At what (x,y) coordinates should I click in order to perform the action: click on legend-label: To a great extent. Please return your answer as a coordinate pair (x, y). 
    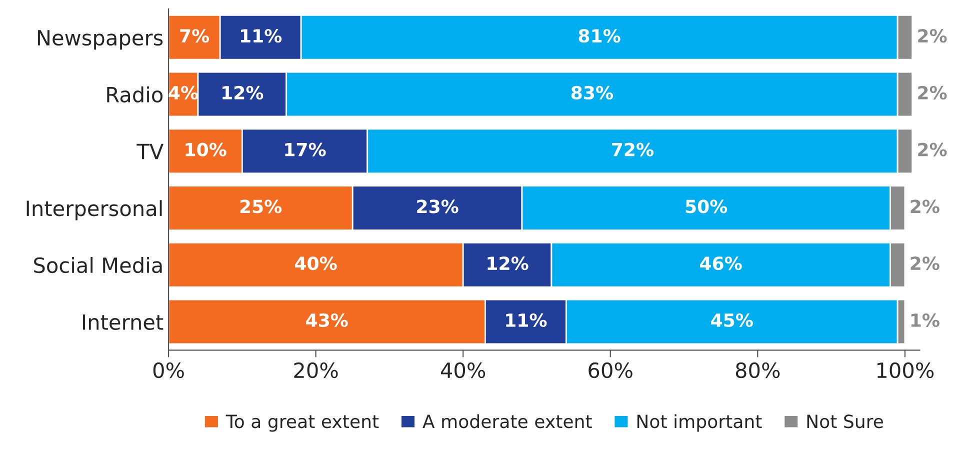
    Looking at the image, I should click on (302, 423).